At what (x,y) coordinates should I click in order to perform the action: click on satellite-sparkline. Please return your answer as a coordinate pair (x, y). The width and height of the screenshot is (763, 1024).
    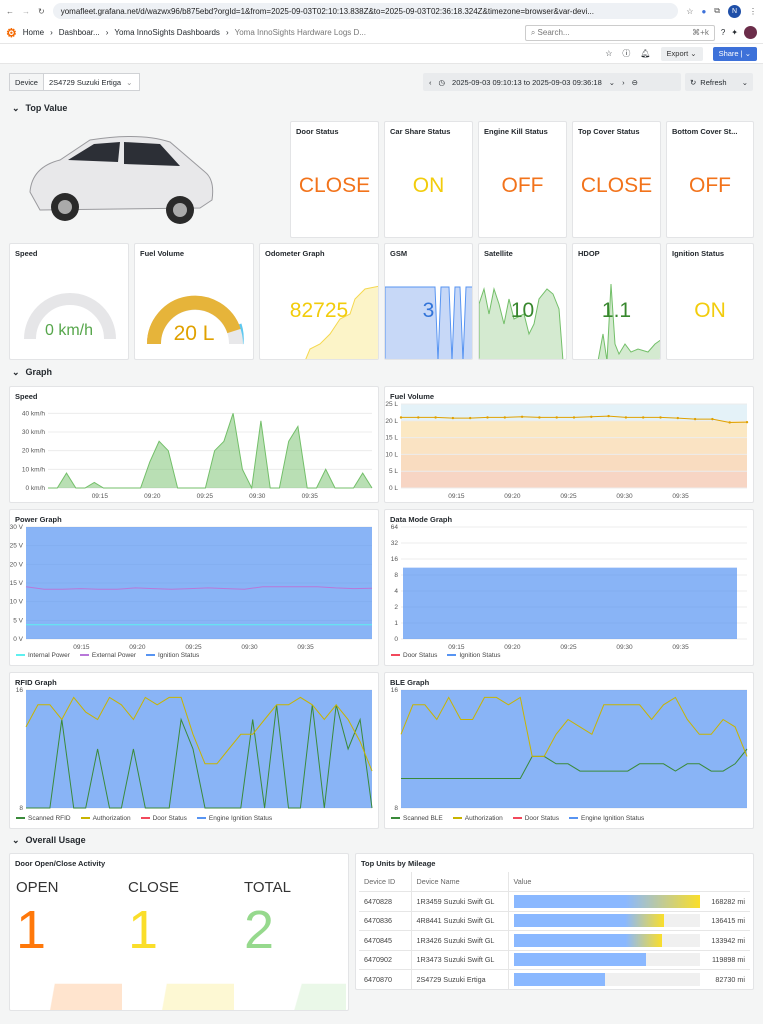
    Looking at the image, I should click on (521, 323).